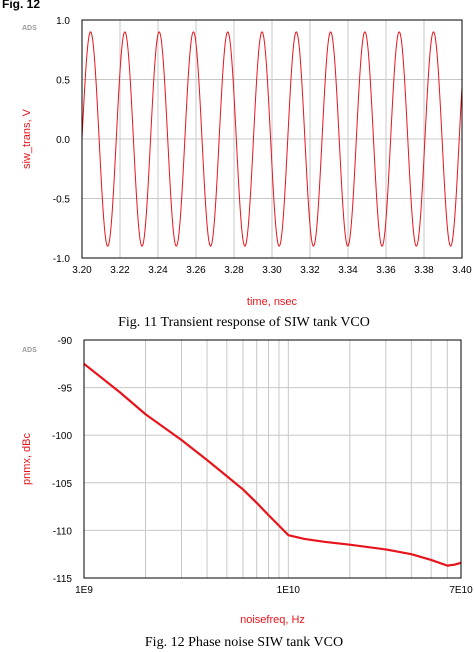  Describe the element at coordinates (27, 138) in the screenshot. I see `y-axis-label: siw_trans, V` at that location.